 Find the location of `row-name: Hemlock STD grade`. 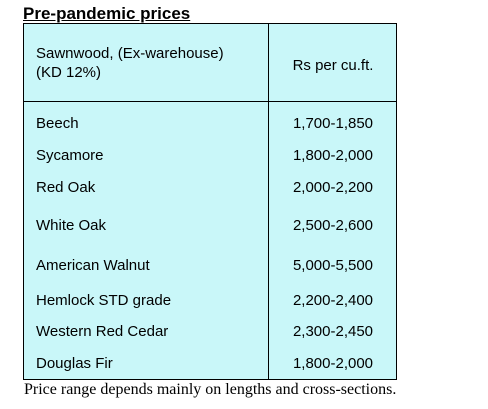

row-name: Hemlock STD grade is located at coordinates (104, 300).